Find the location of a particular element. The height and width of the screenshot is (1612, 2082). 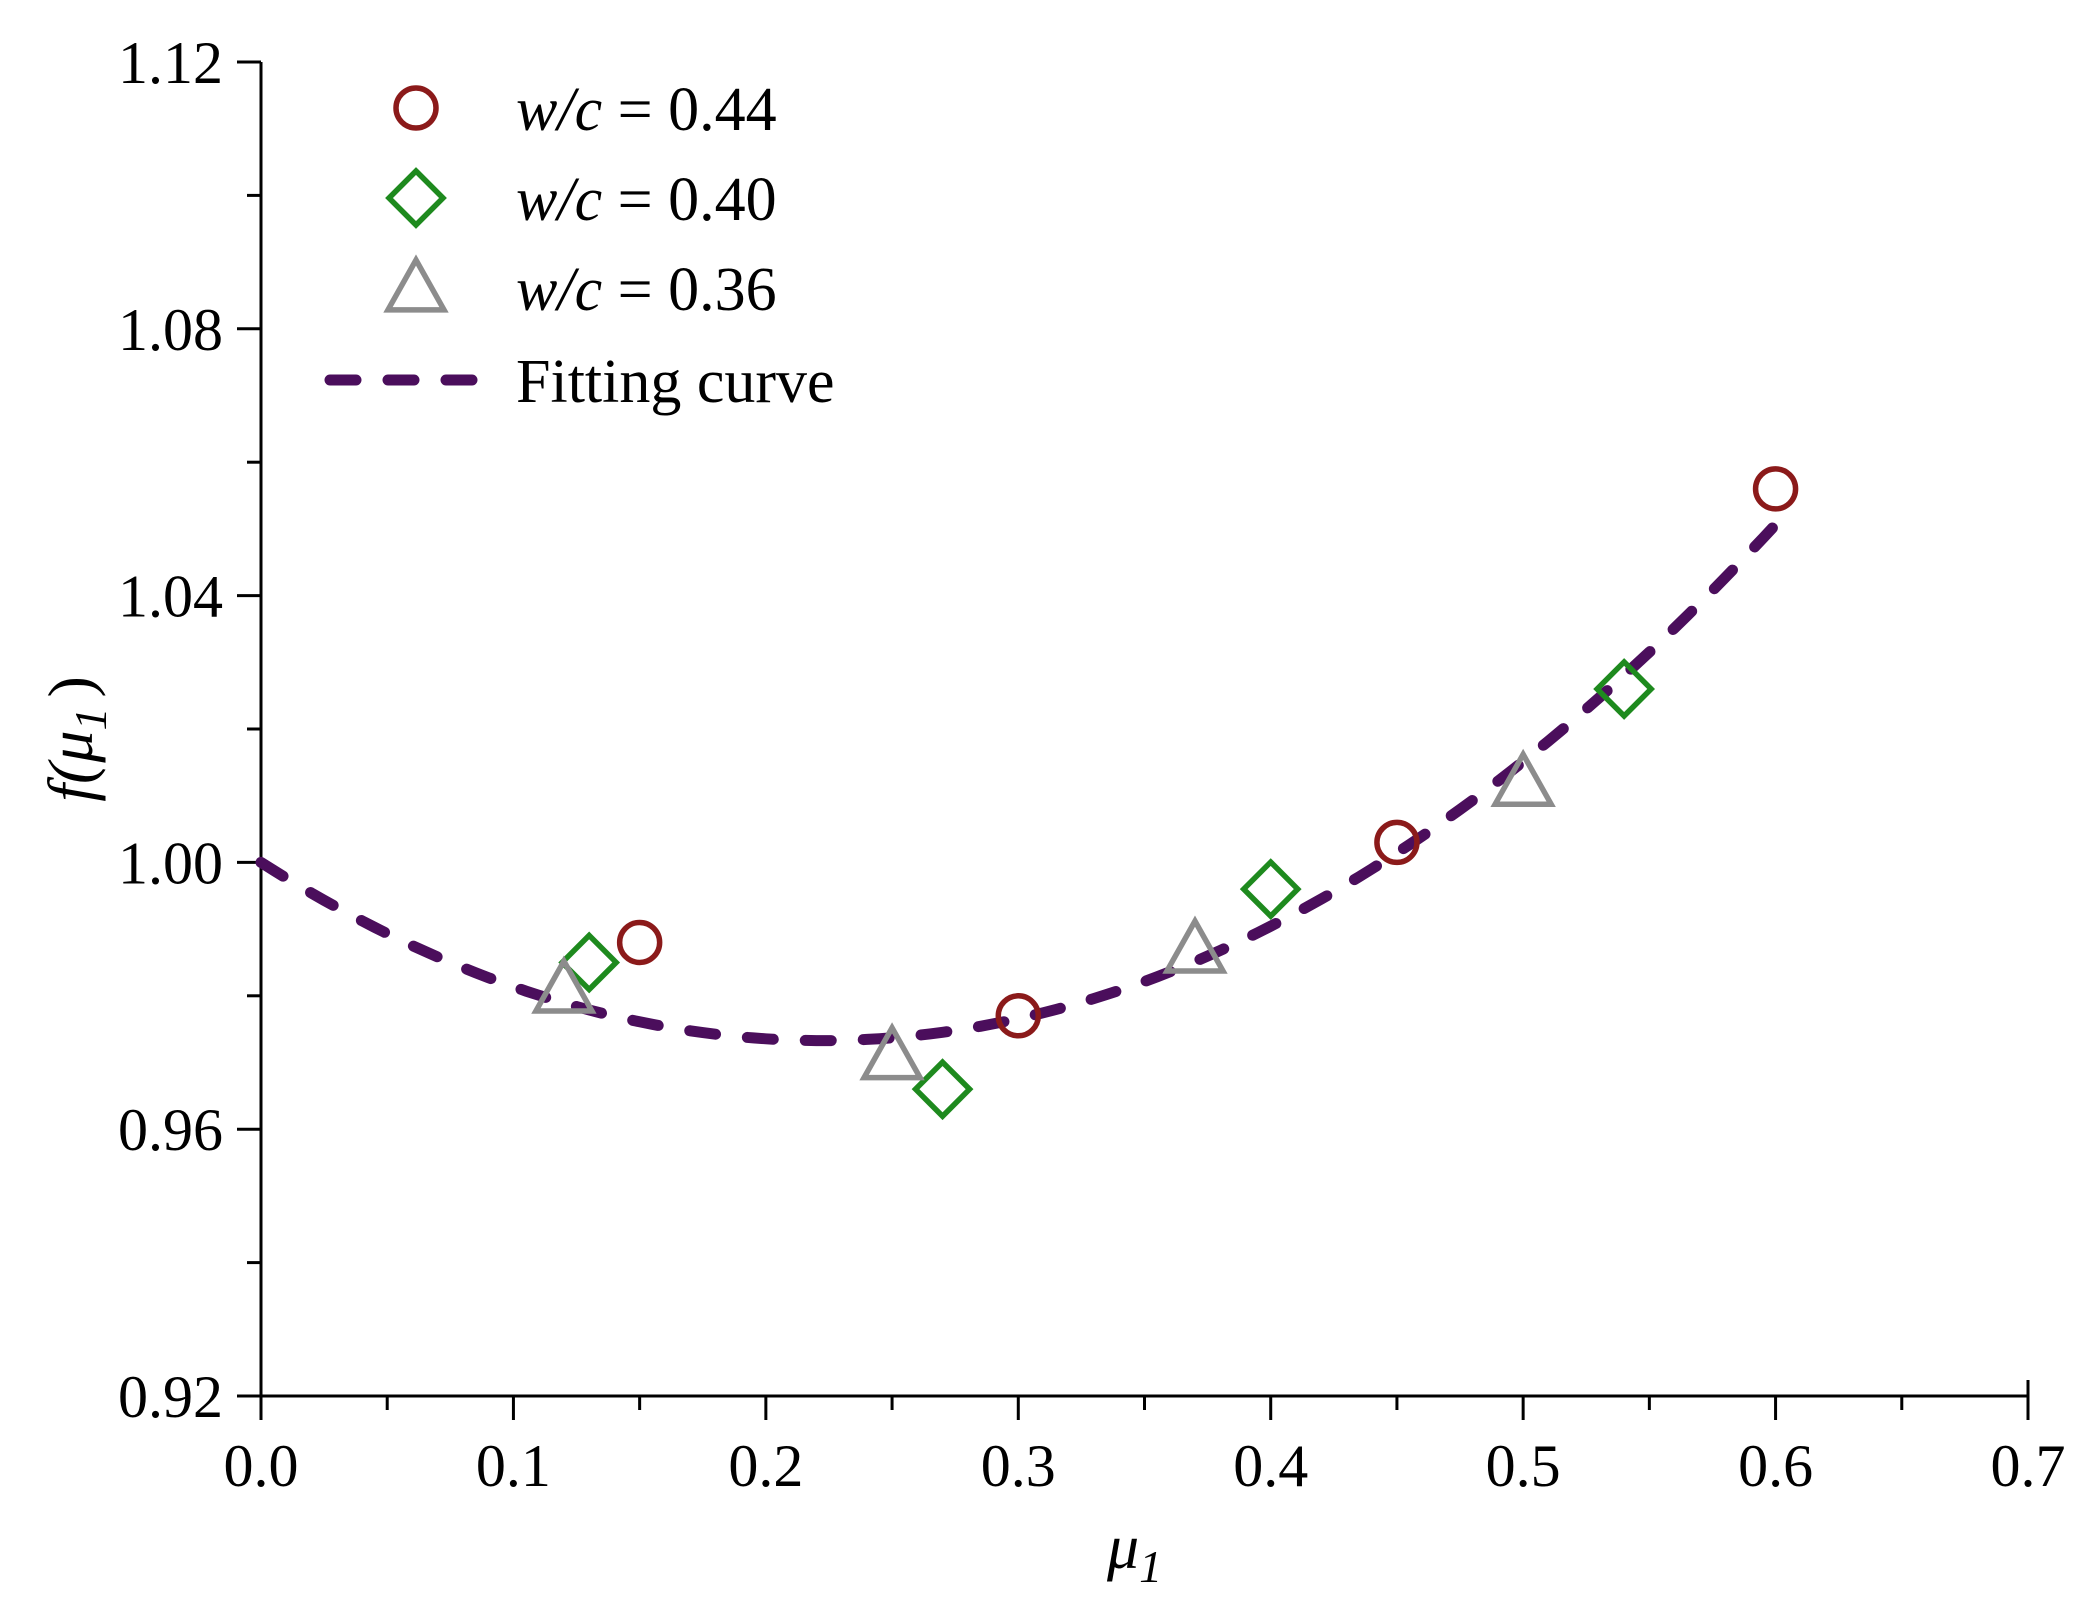

y-tick-label: 0.96 is located at coordinates (170, 1130).